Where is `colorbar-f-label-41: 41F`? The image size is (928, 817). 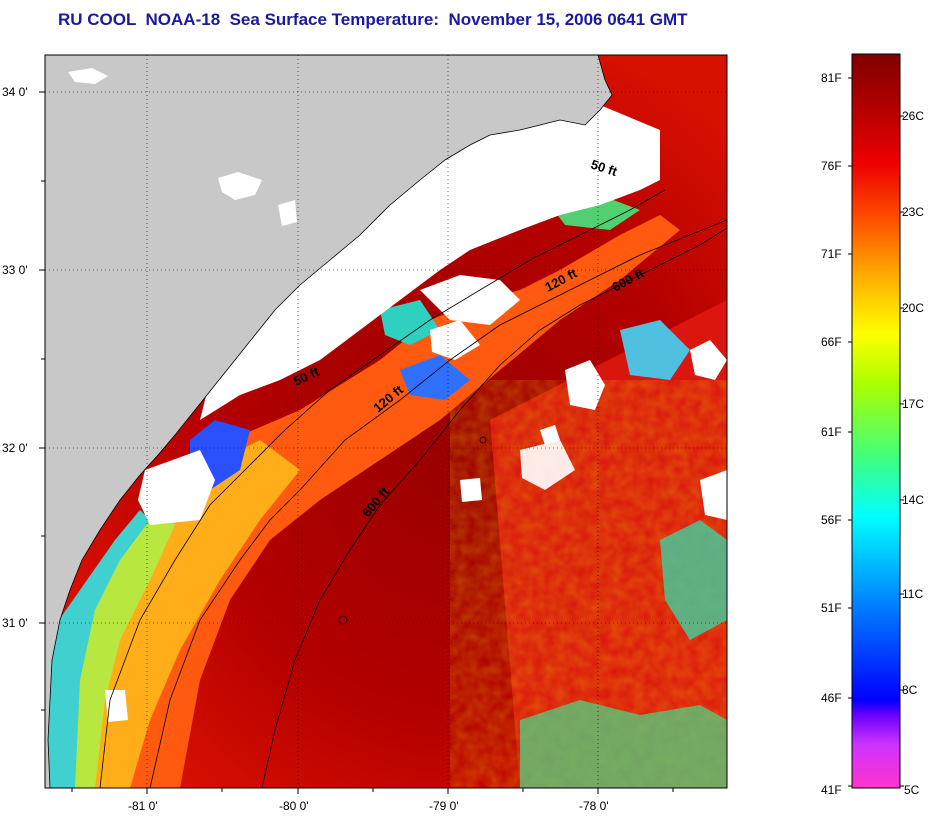 colorbar-f-label-41: 41F is located at coordinates (831, 790).